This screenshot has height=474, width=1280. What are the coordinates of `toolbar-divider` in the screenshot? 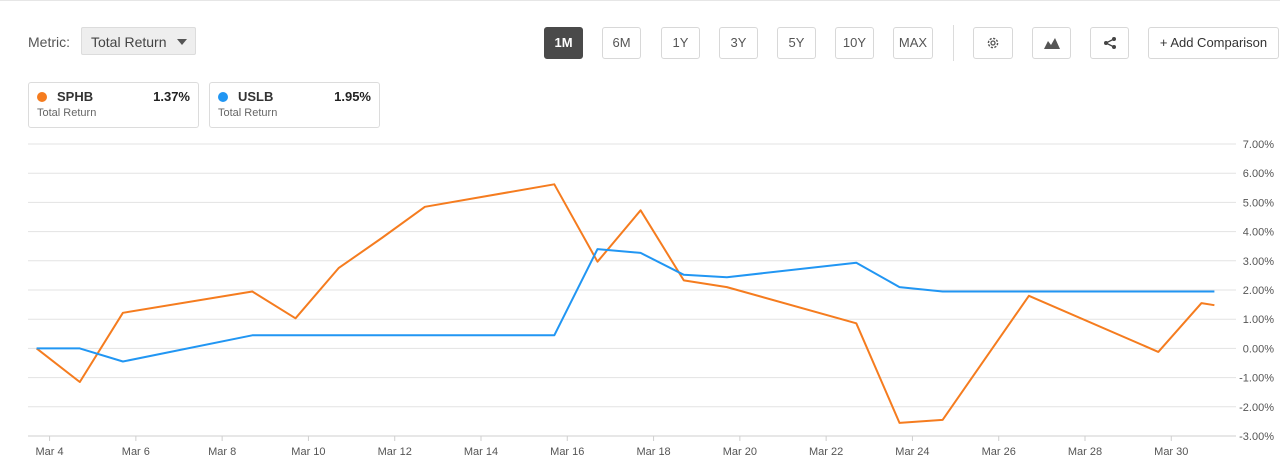 It's located at (953, 43).